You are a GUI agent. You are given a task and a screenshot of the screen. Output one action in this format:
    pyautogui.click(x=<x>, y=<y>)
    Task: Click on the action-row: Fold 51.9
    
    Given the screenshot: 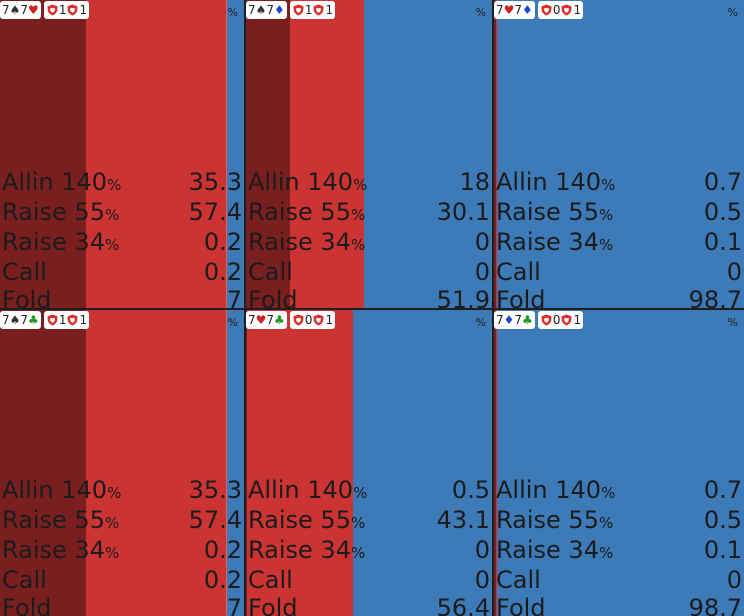 What is the action you would take?
    pyautogui.click(x=369, y=296)
    